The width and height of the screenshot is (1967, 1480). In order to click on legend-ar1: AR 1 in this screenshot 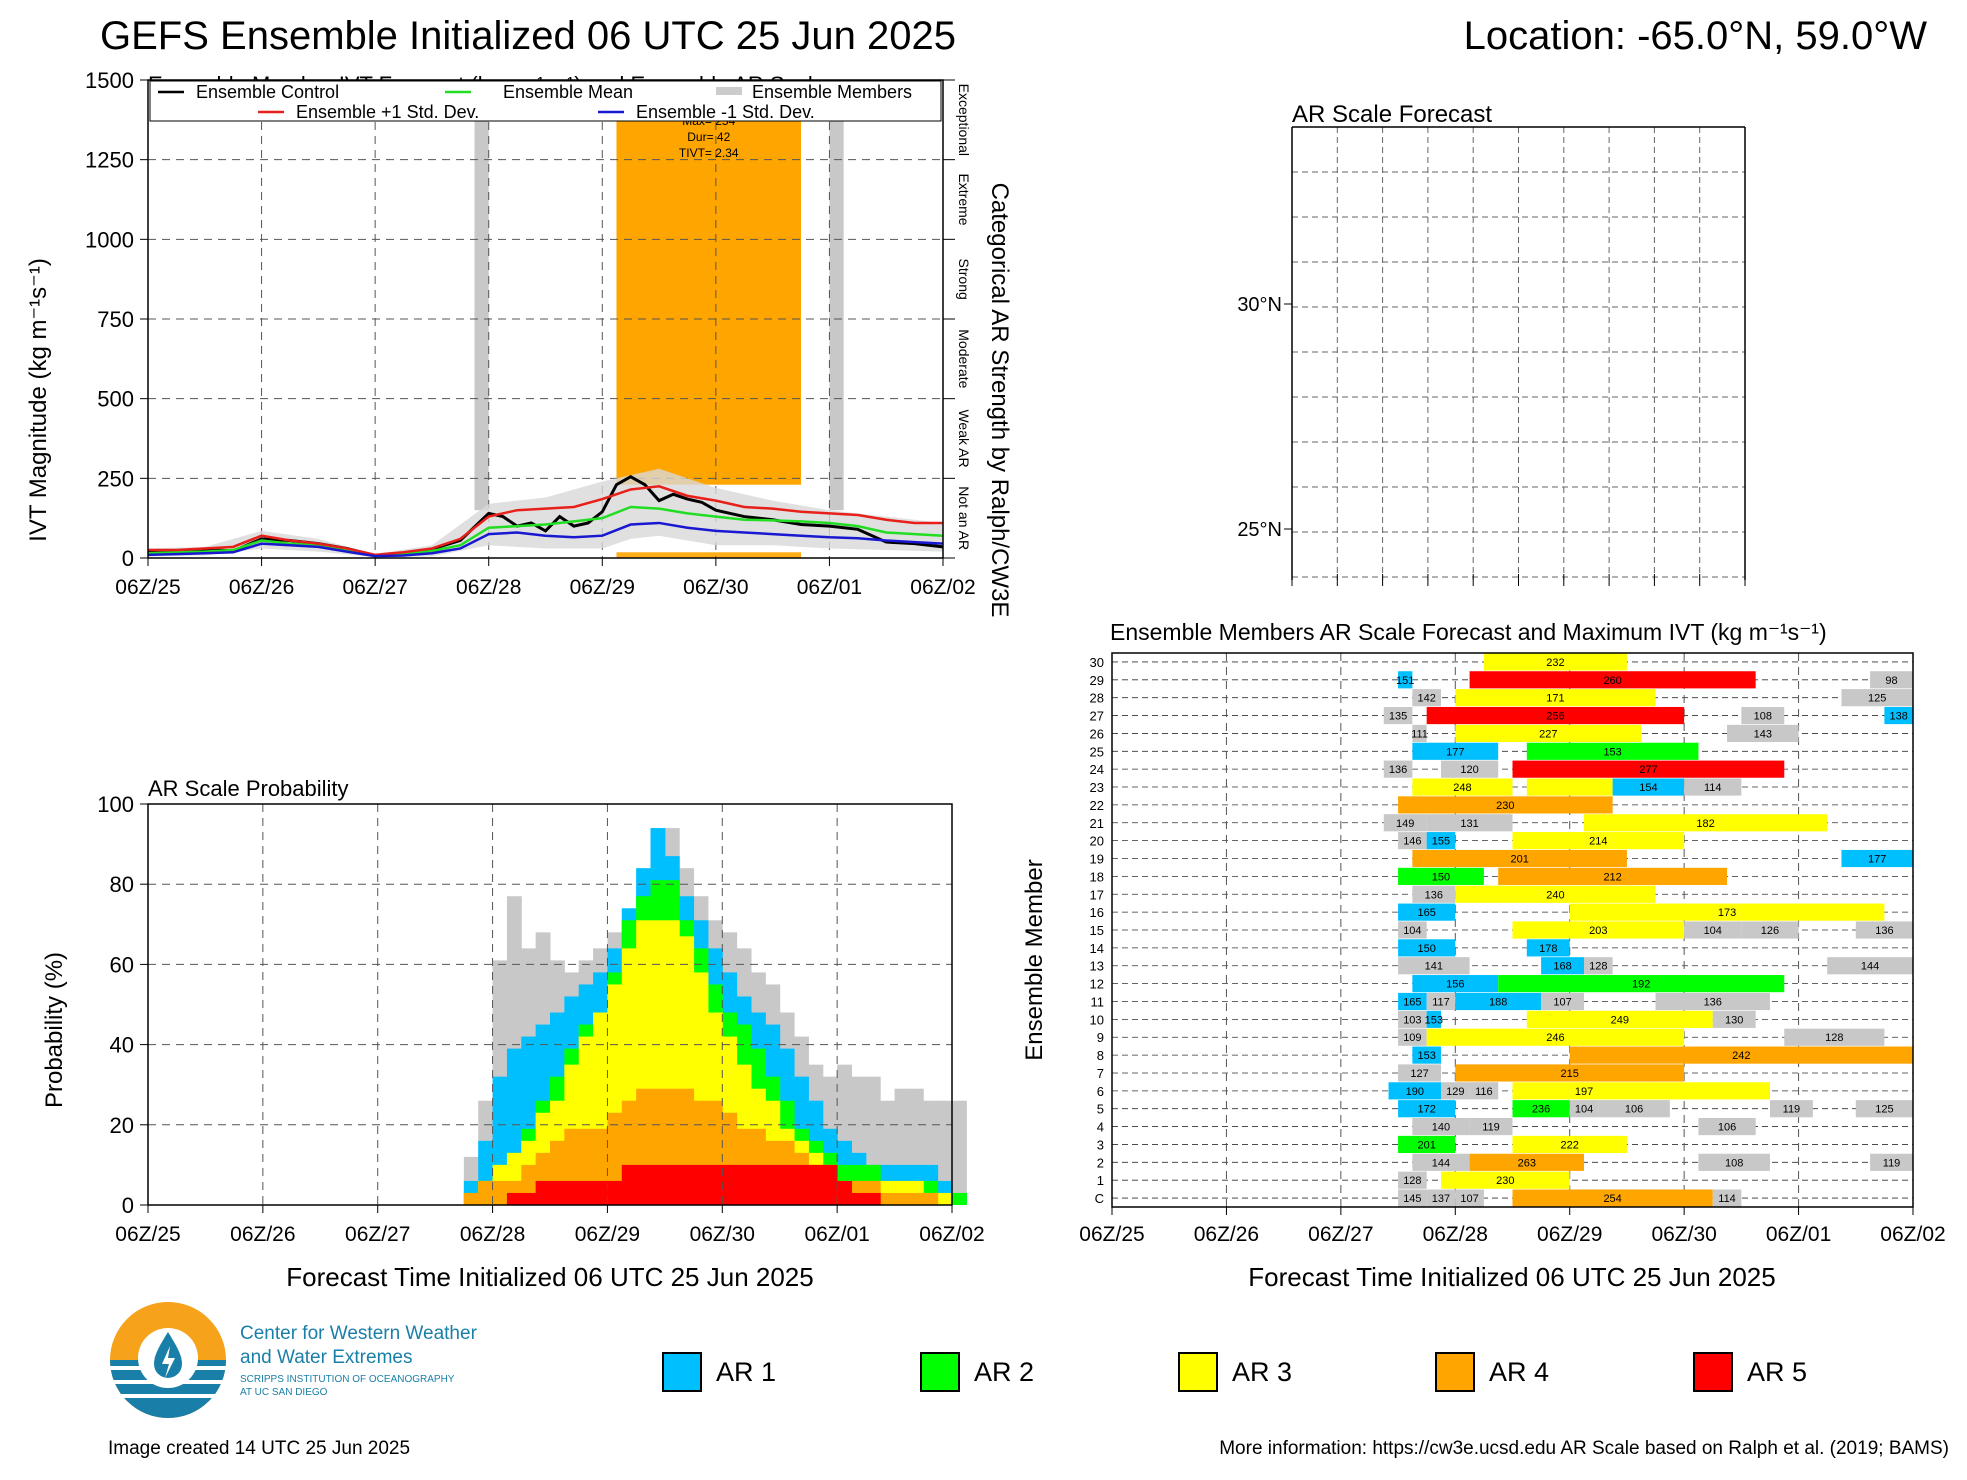, I will do `click(719, 1372)`.